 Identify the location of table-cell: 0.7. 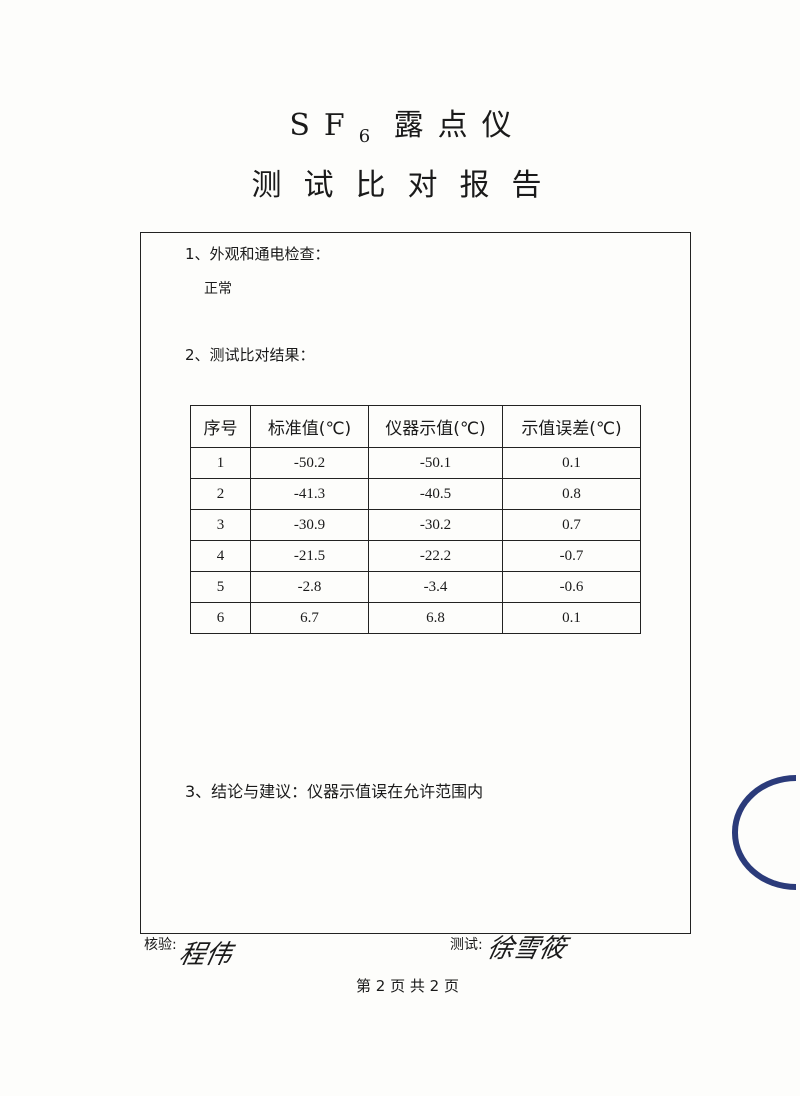
(571, 525).